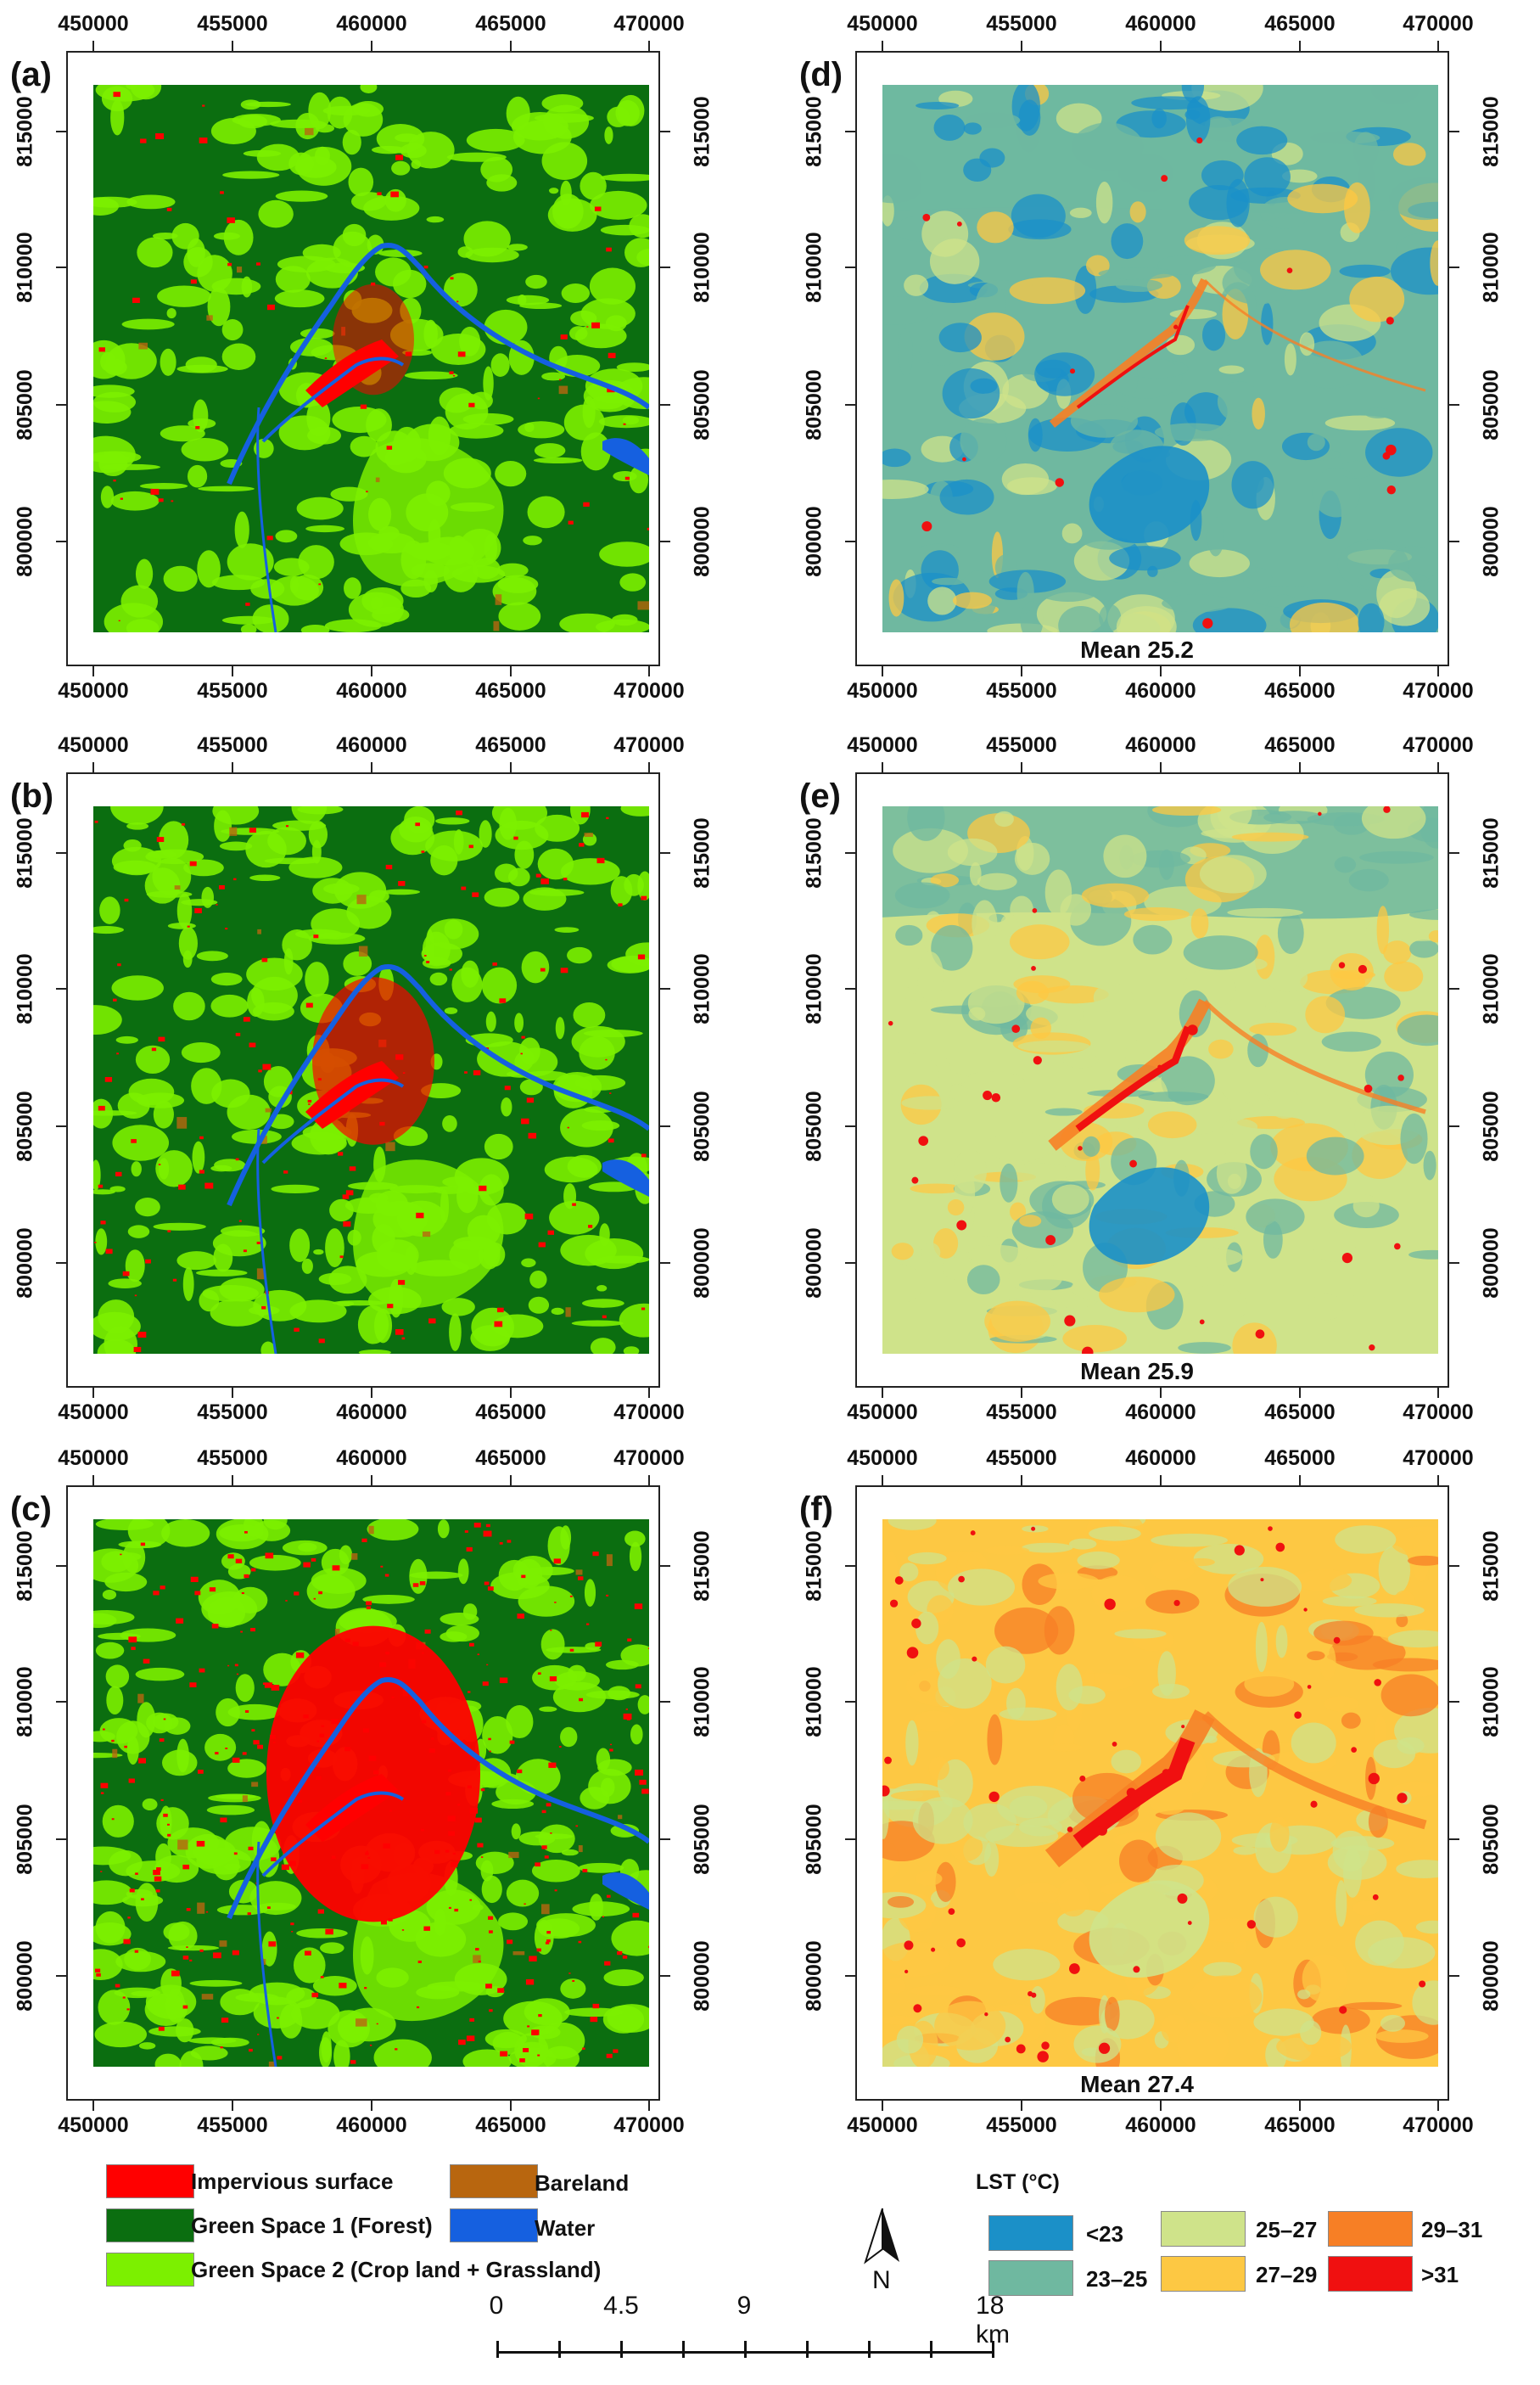  I want to click on legend-label-water: Water, so click(565, 2228).